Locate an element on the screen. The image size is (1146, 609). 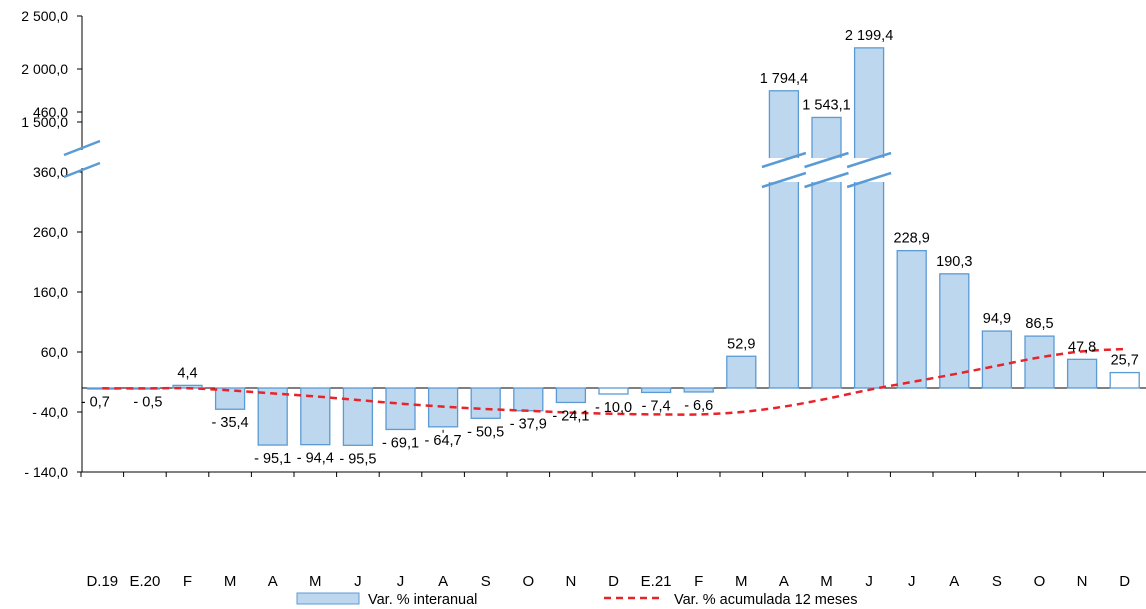
y-tick-label: 360,0 is located at coordinates (50, 172).